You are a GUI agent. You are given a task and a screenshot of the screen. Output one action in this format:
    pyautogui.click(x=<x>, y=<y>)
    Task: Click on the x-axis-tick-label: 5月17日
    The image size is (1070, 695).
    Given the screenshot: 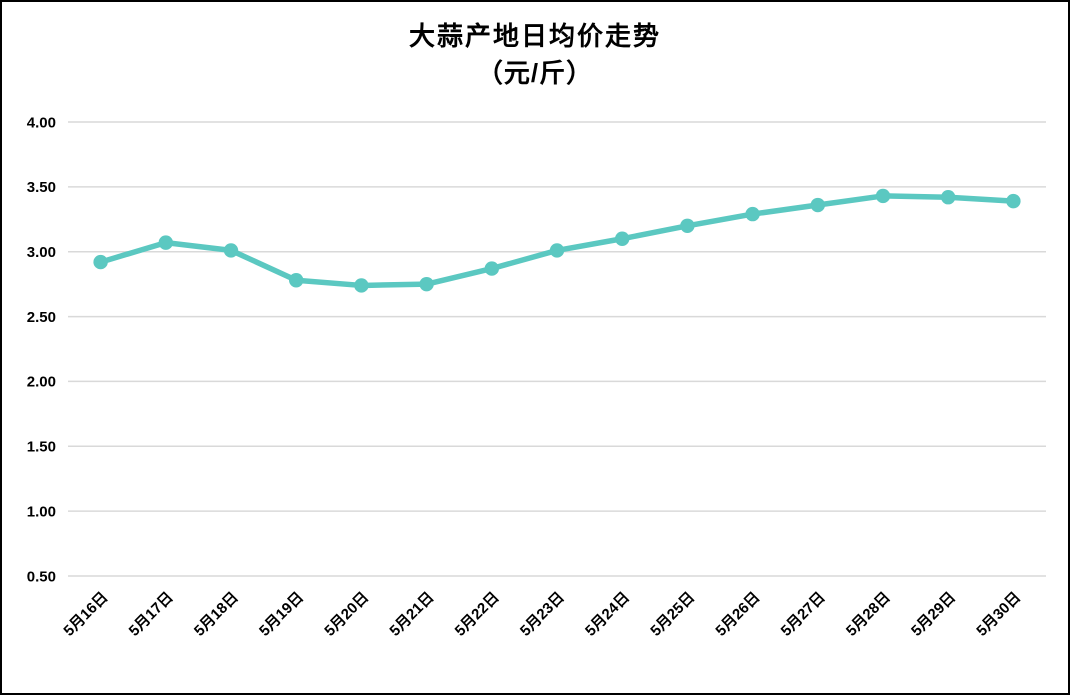 What is the action you would take?
    pyautogui.click(x=151, y=614)
    